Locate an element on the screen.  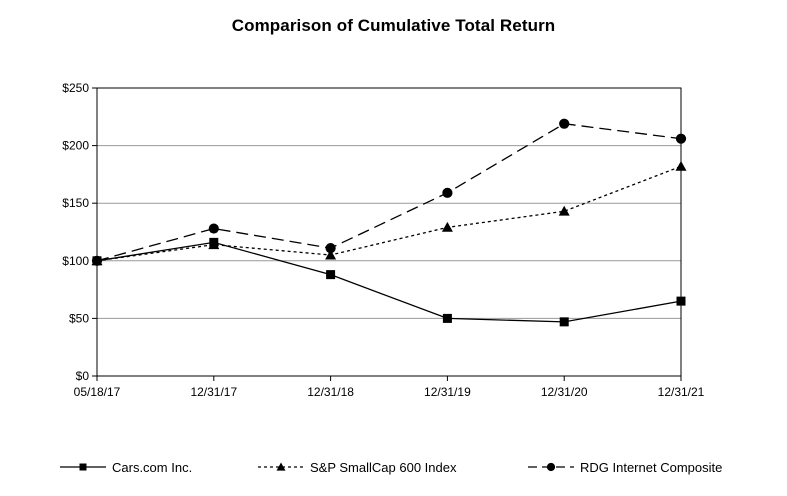
legend-item: Cars.com Inc. is located at coordinates (126, 467).